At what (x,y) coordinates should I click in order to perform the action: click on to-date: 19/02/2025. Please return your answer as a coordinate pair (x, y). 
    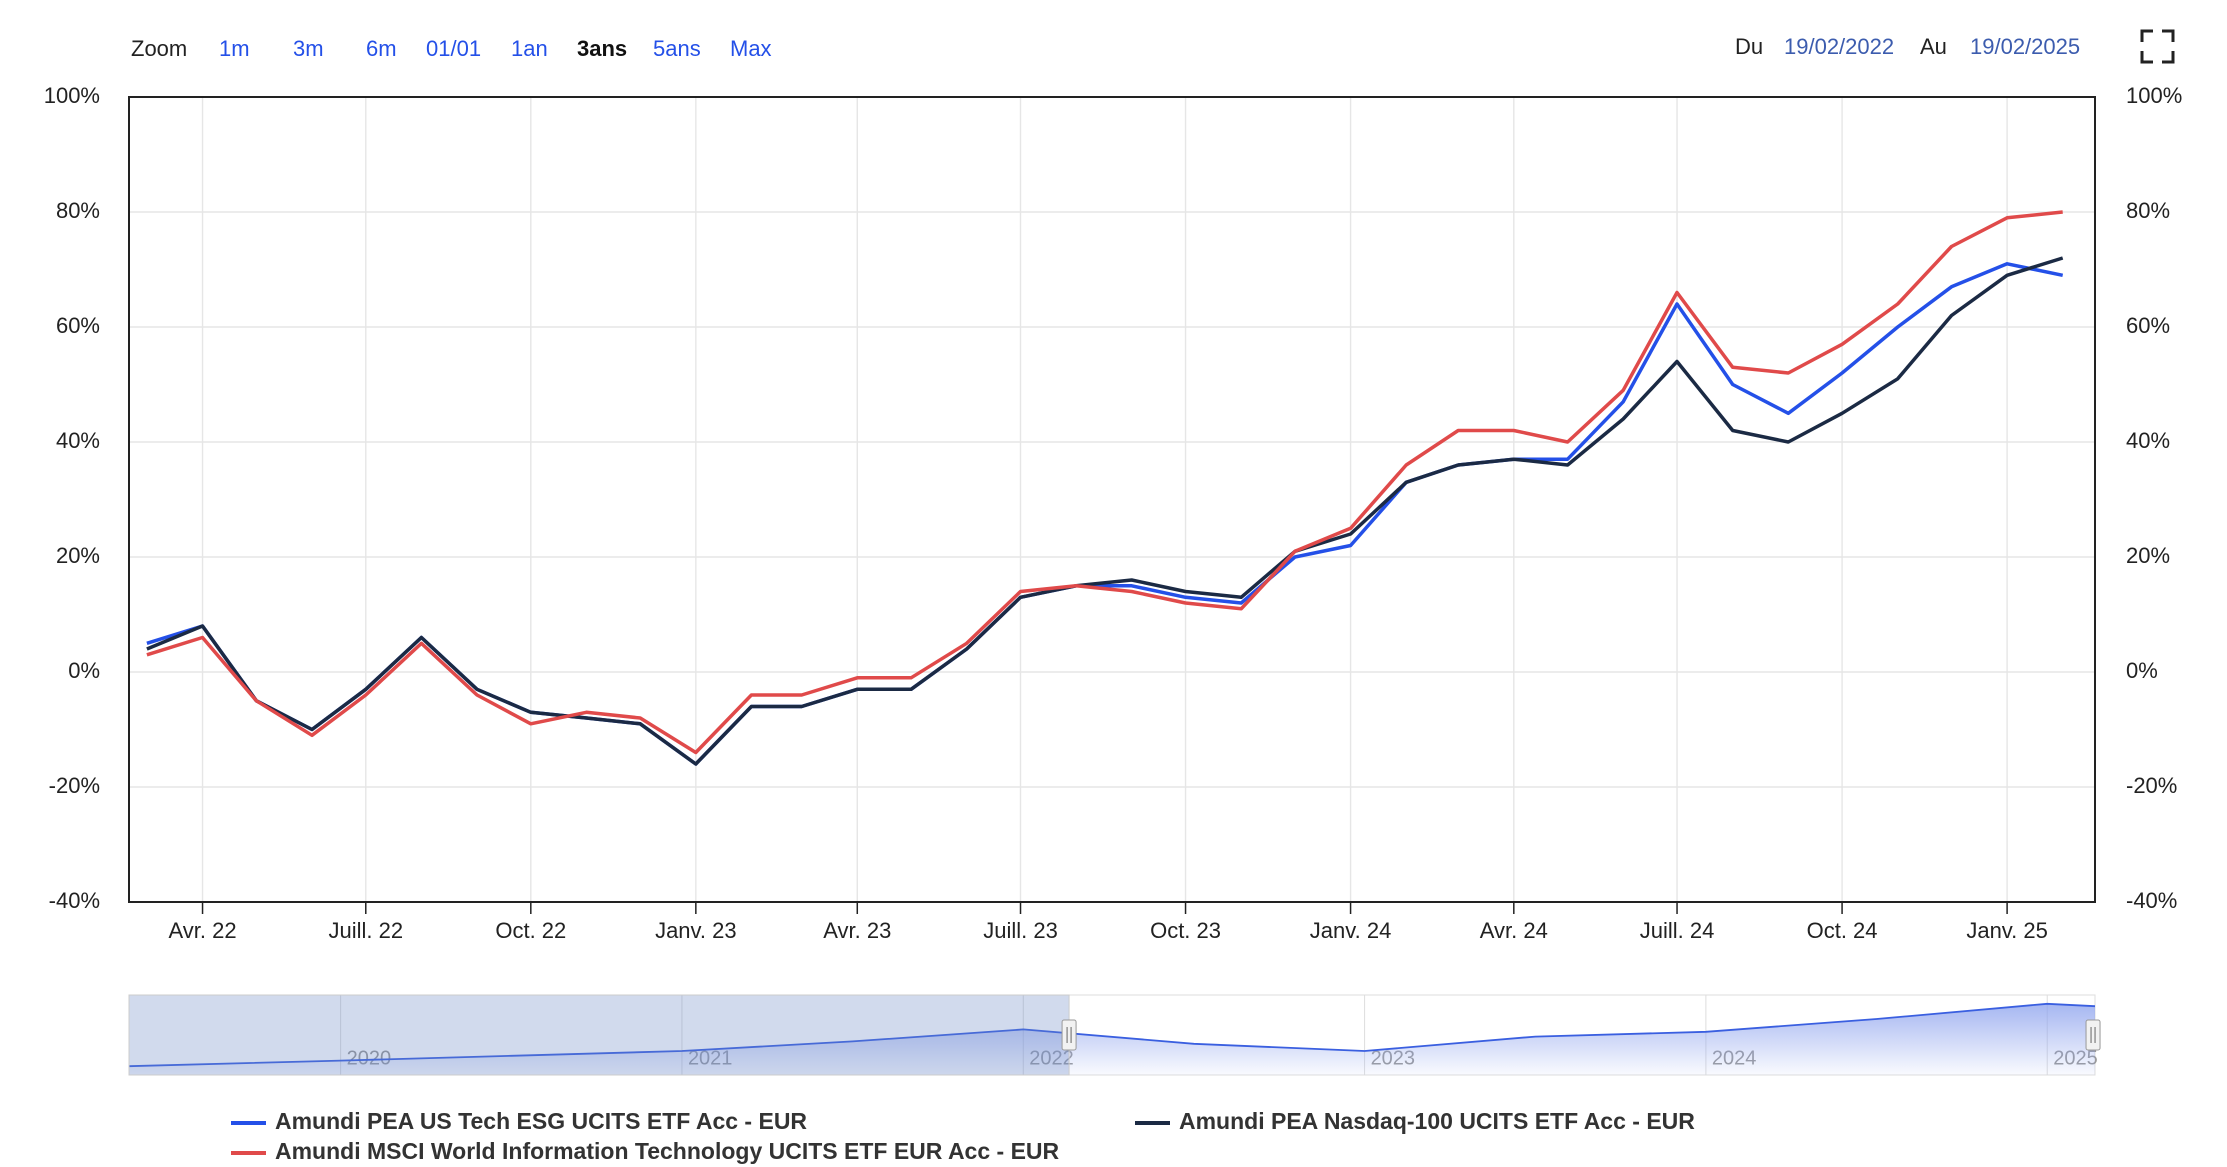
    Looking at the image, I should click on (2025, 46).